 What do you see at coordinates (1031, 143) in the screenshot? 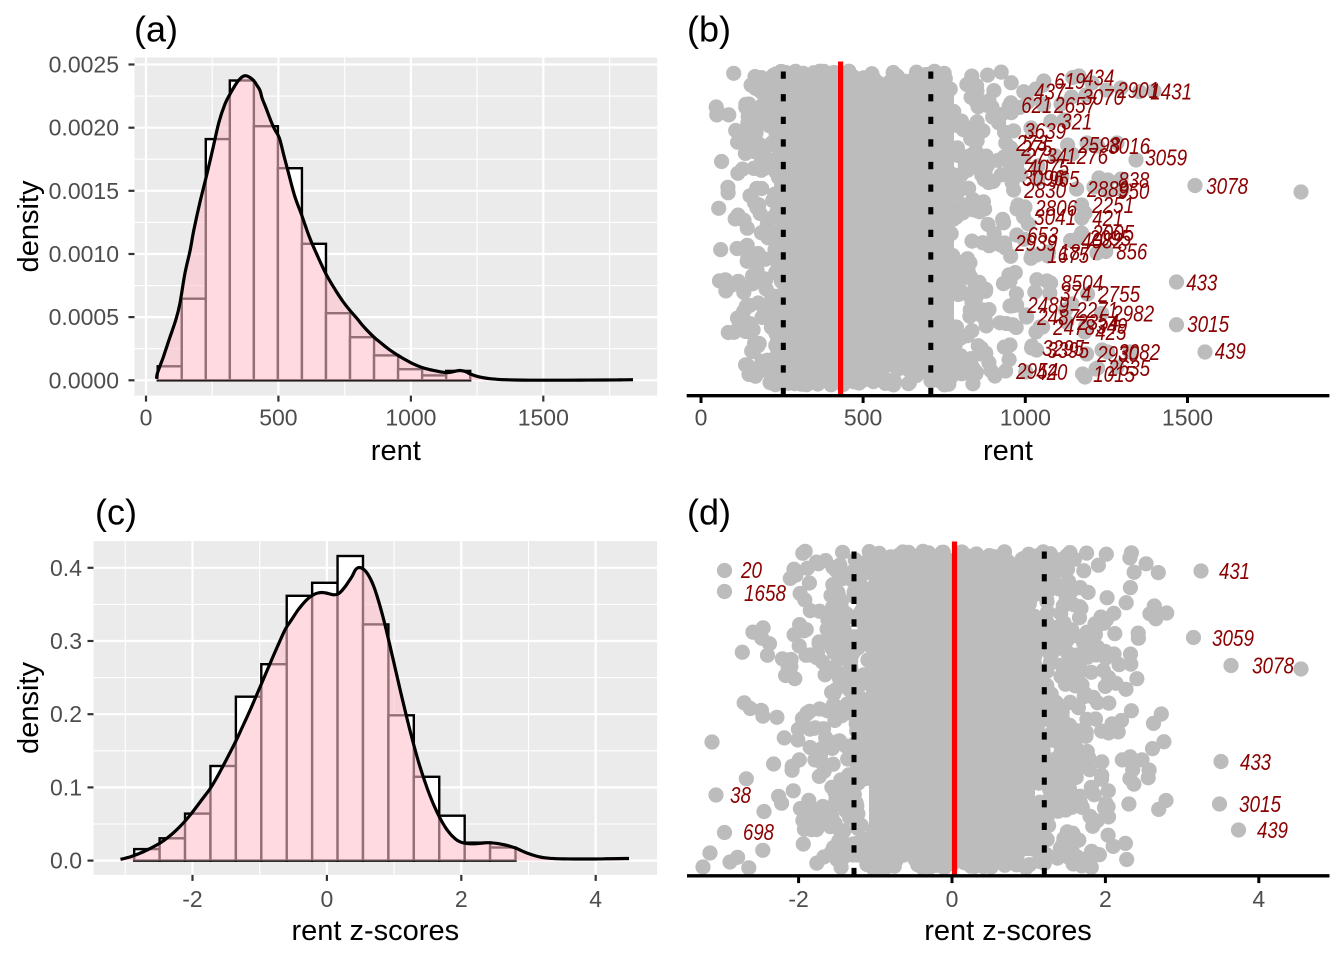
I see `svg-text: 273` at bounding box center [1031, 143].